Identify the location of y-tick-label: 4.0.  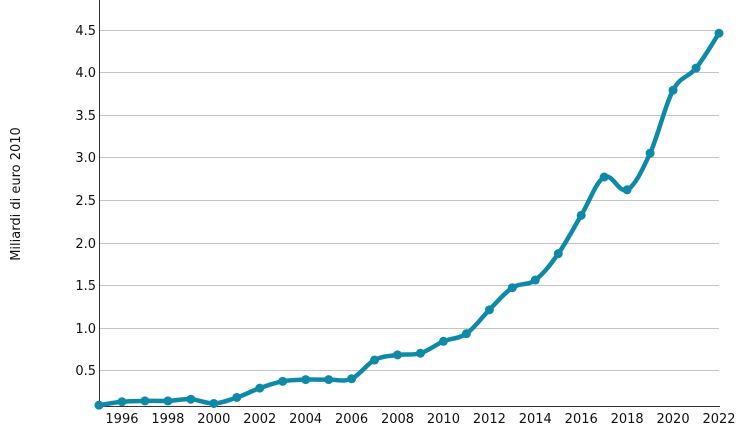
(85, 73).